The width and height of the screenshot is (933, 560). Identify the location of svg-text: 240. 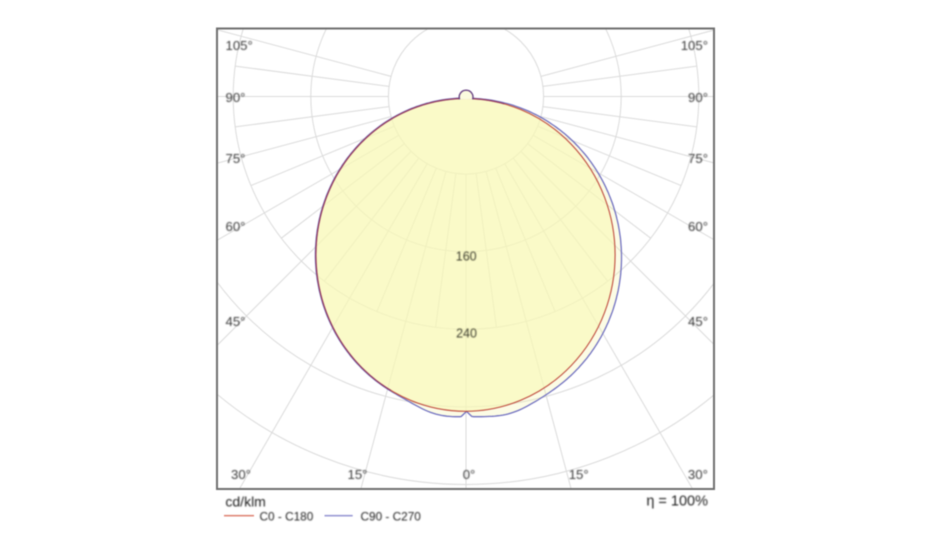
(466, 334).